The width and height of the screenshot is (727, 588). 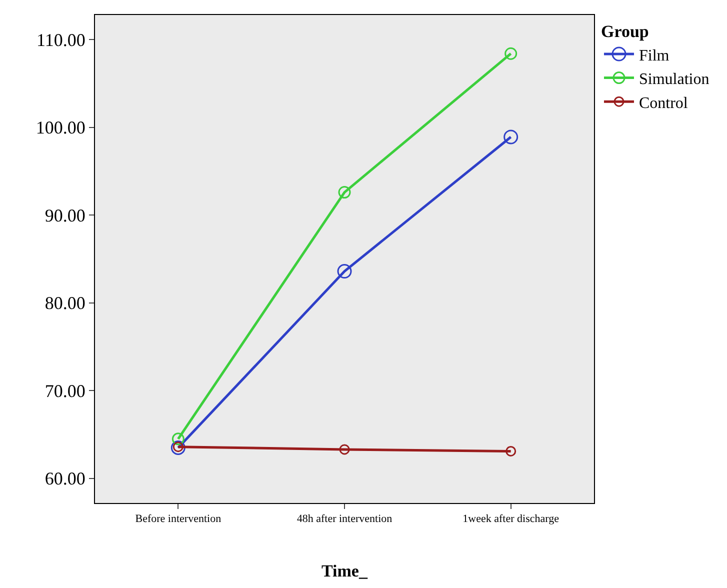 What do you see at coordinates (674, 79) in the screenshot?
I see `legend-label: Simulation` at bounding box center [674, 79].